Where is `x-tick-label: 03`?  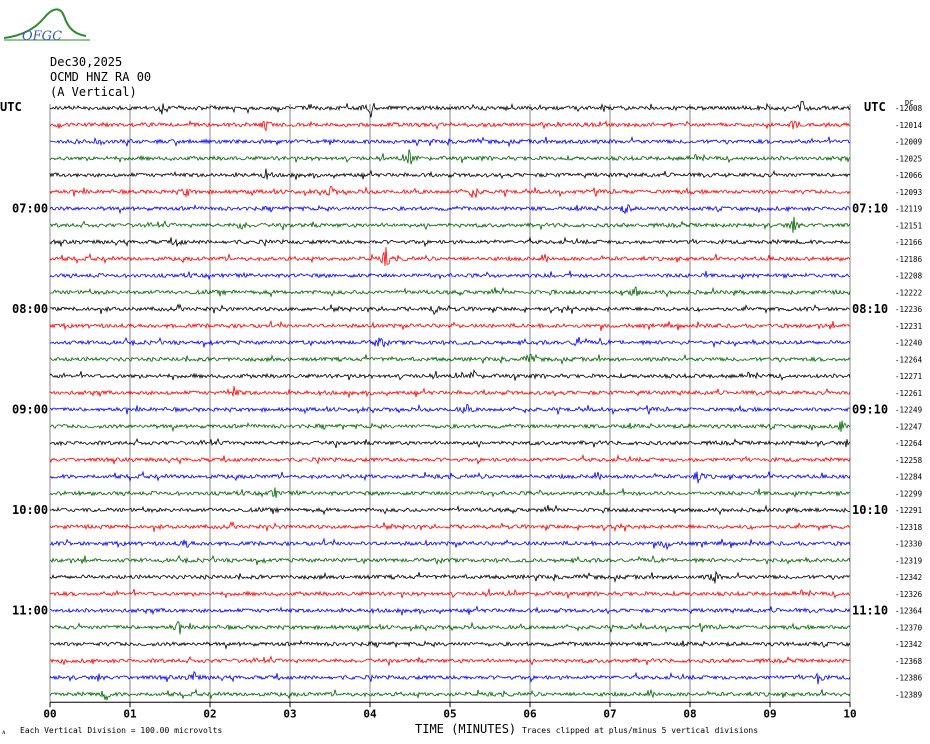
x-tick-label: 03 is located at coordinates (289, 713).